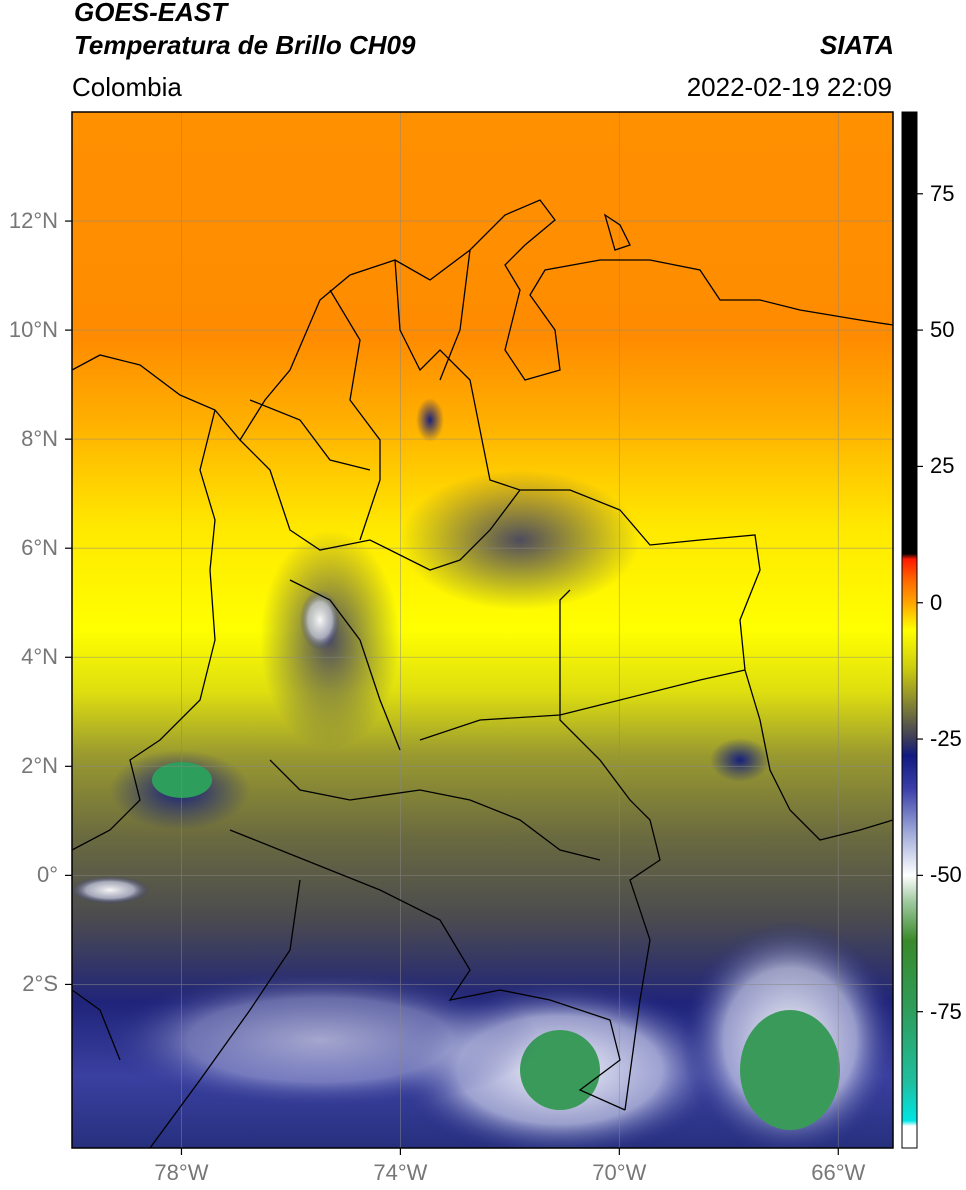 This screenshot has height=1190, width=966. Describe the element at coordinates (39, 439) in the screenshot. I see `lat-tick-label: 8°N` at that location.